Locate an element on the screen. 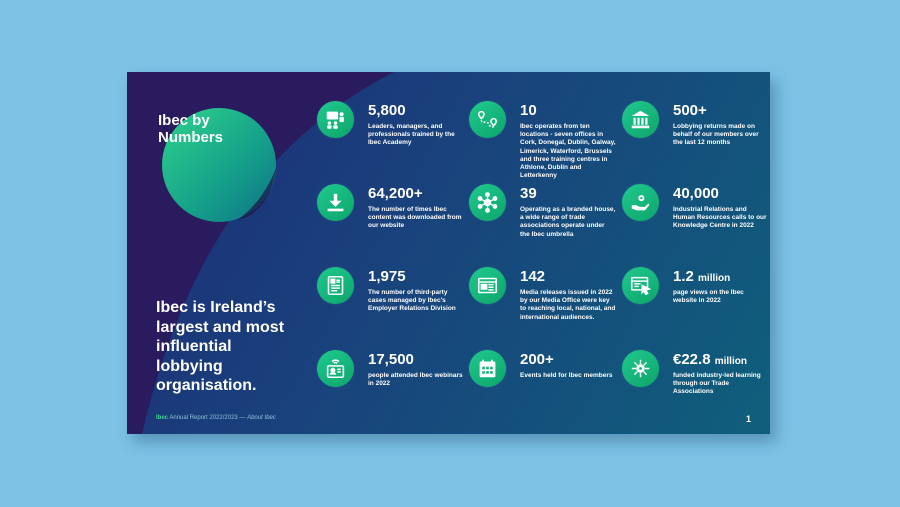 The height and width of the screenshot is (507, 900). learning-hub-icon is located at coordinates (640, 368).